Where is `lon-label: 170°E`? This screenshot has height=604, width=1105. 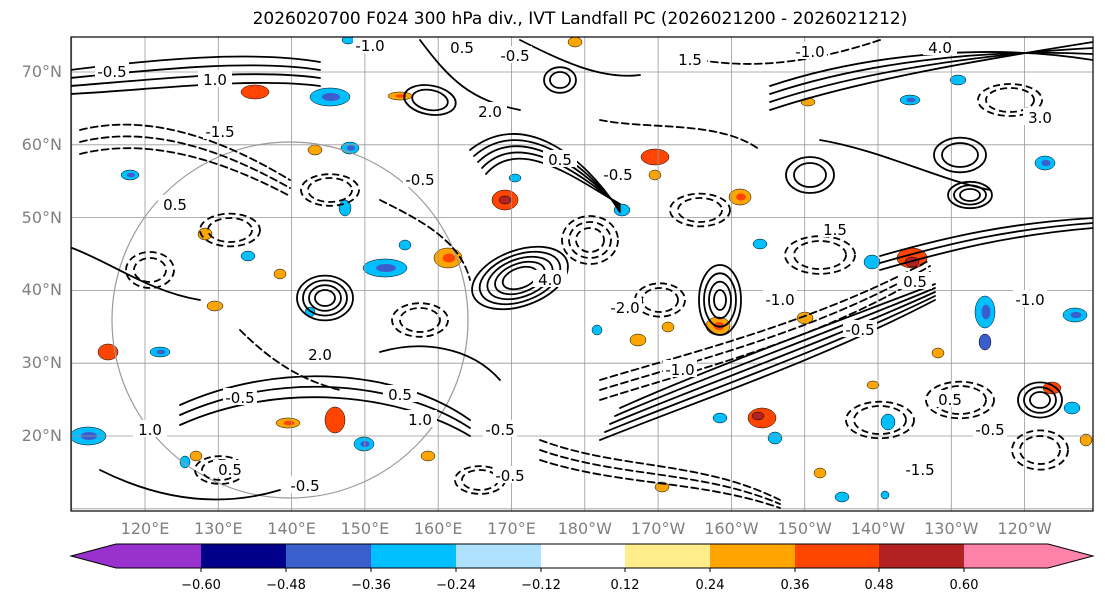
lon-label: 170°E is located at coordinates (511, 528).